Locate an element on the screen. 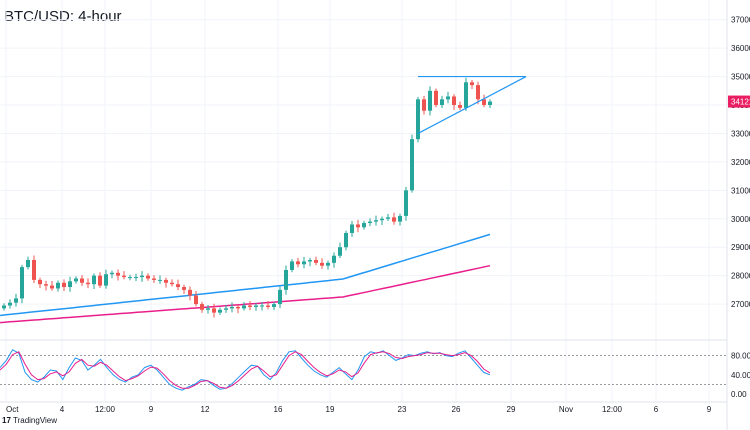  triangle-pattern is located at coordinates (472, 104).